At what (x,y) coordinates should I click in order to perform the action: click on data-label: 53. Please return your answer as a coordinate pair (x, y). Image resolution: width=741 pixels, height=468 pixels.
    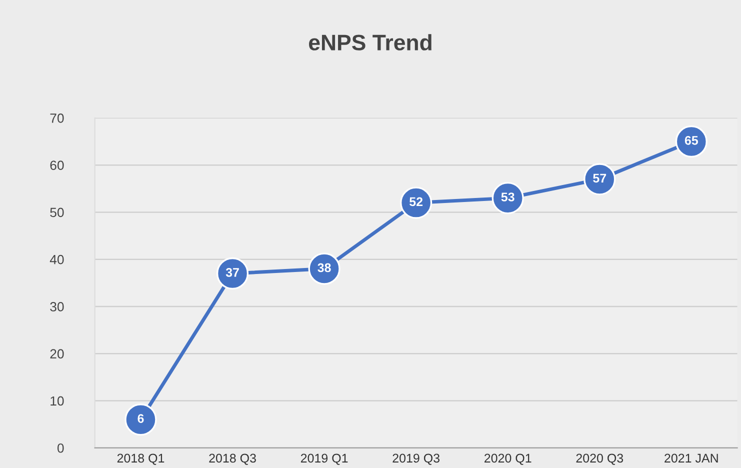
    Looking at the image, I should click on (507, 197).